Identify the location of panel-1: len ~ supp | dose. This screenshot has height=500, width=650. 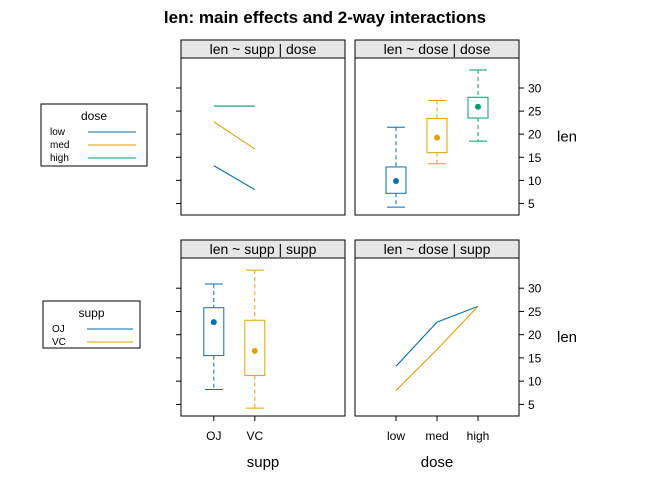
(261, 127).